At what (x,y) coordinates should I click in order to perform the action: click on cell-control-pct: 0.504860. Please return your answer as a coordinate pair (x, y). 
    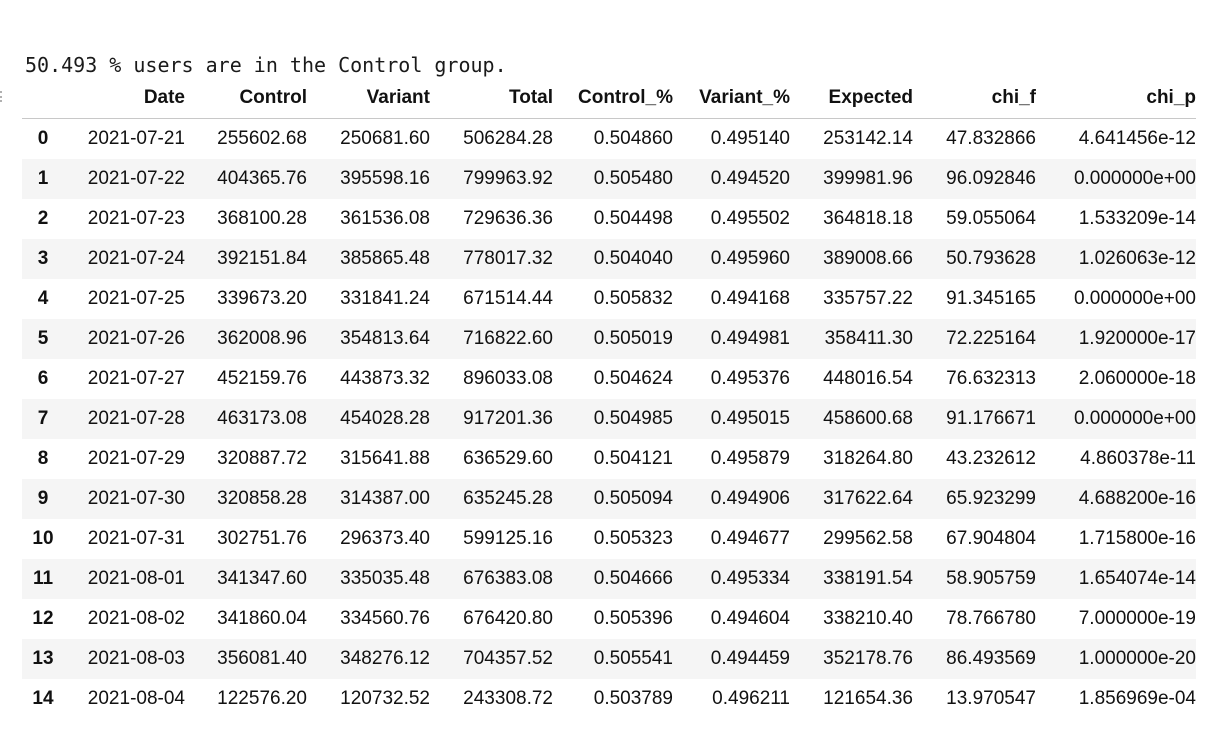
    Looking at the image, I should click on (633, 138).